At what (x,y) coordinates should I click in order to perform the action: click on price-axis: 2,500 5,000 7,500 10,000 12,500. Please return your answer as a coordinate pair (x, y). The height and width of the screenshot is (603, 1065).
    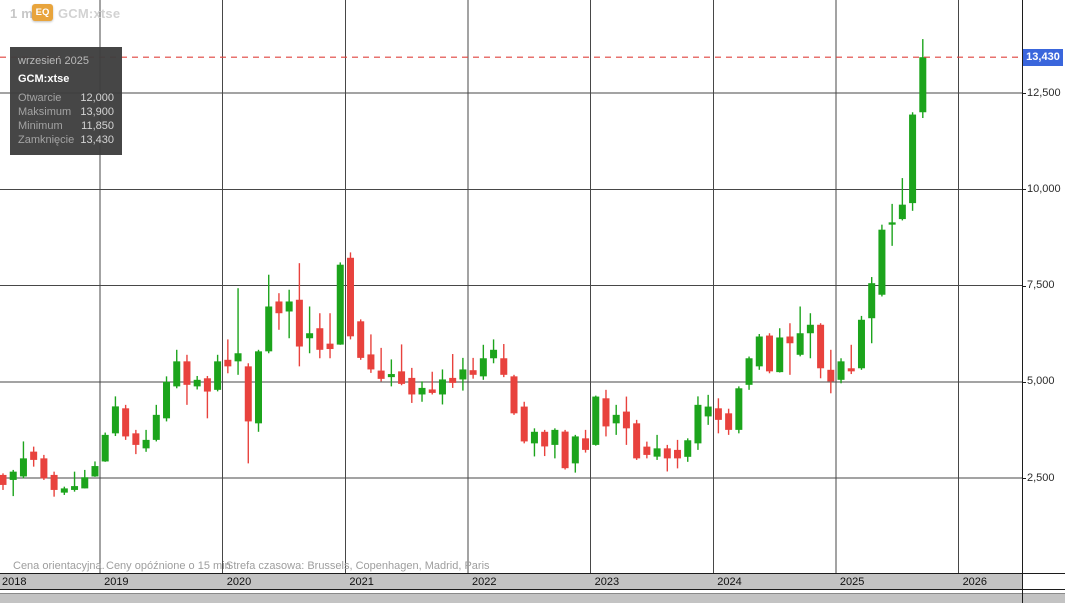
    Looking at the image, I should click on (1043, 286).